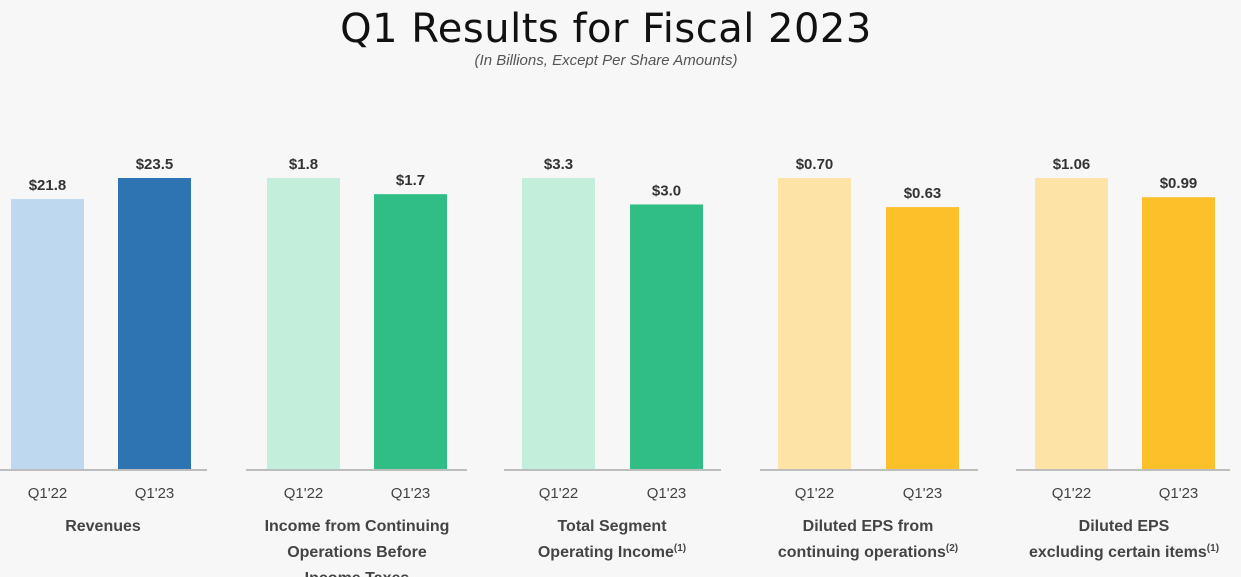 This screenshot has width=1241, height=577. Describe the element at coordinates (103, 526) in the screenshot. I see `category-label: Revenues` at that location.